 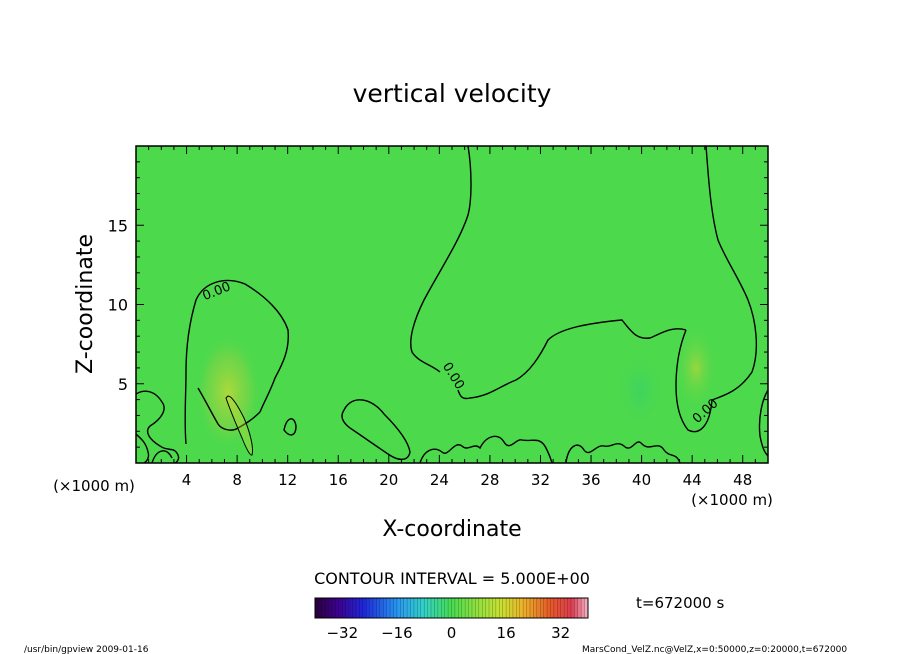 What do you see at coordinates (388, 480) in the screenshot?
I see `x-tick-label: 20` at bounding box center [388, 480].